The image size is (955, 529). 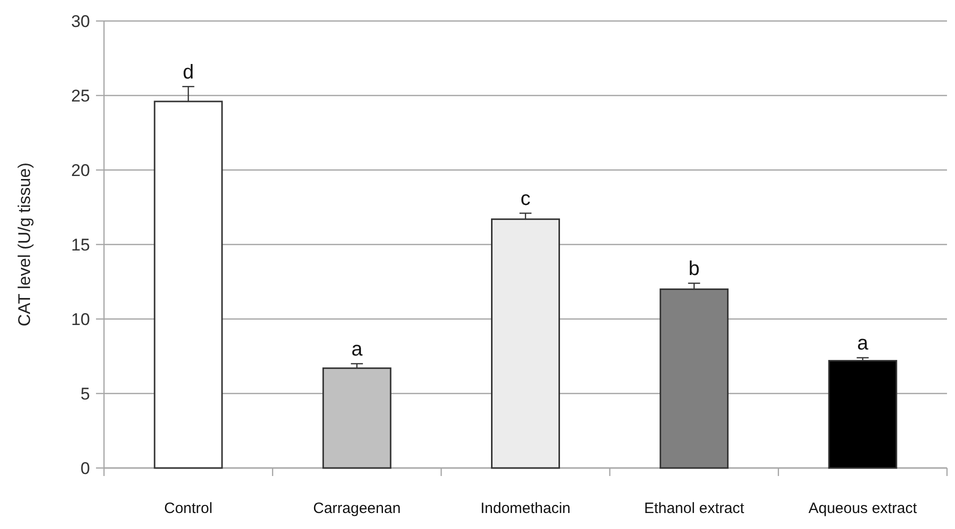 I want to click on y-tick-label: 5, so click(x=85, y=394).